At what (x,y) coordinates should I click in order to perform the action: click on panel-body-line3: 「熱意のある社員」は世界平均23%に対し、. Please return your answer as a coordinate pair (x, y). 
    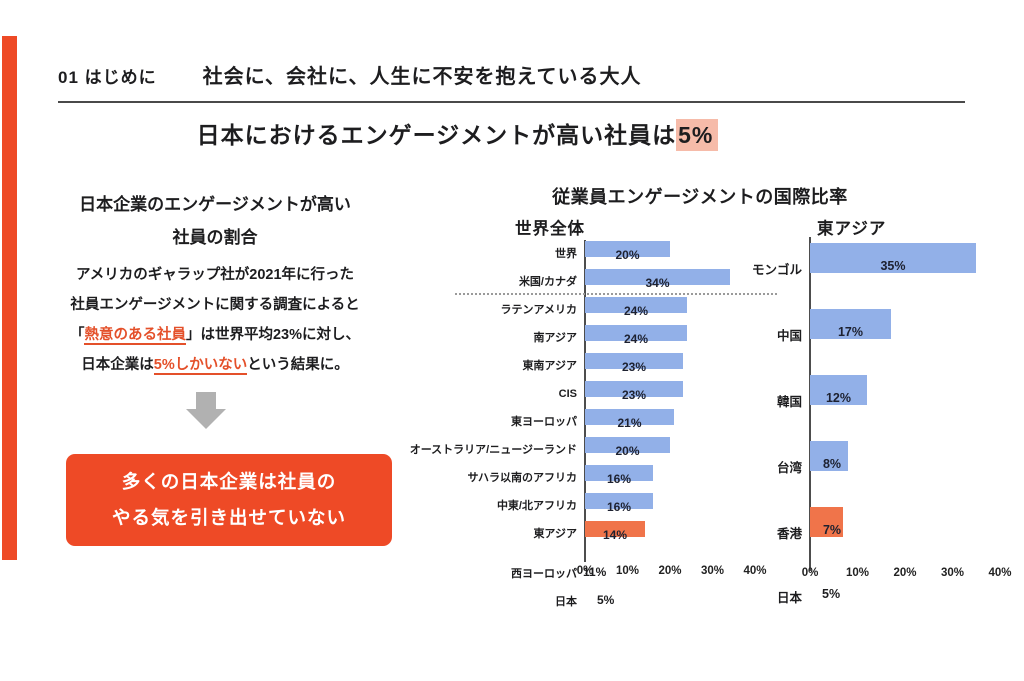
    Looking at the image, I should click on (215, 336).